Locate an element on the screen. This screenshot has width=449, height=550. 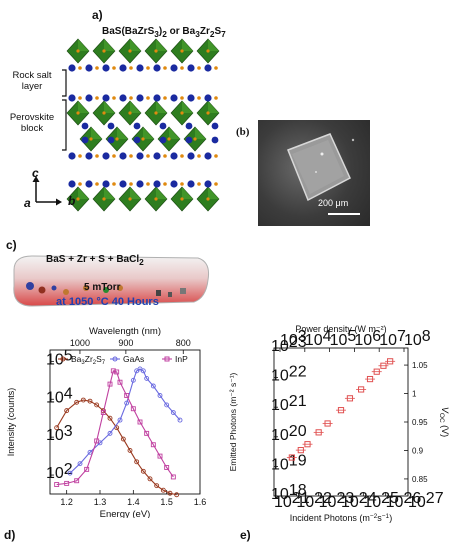
panel-d-letter: d) is located at coordinates (10, 535).